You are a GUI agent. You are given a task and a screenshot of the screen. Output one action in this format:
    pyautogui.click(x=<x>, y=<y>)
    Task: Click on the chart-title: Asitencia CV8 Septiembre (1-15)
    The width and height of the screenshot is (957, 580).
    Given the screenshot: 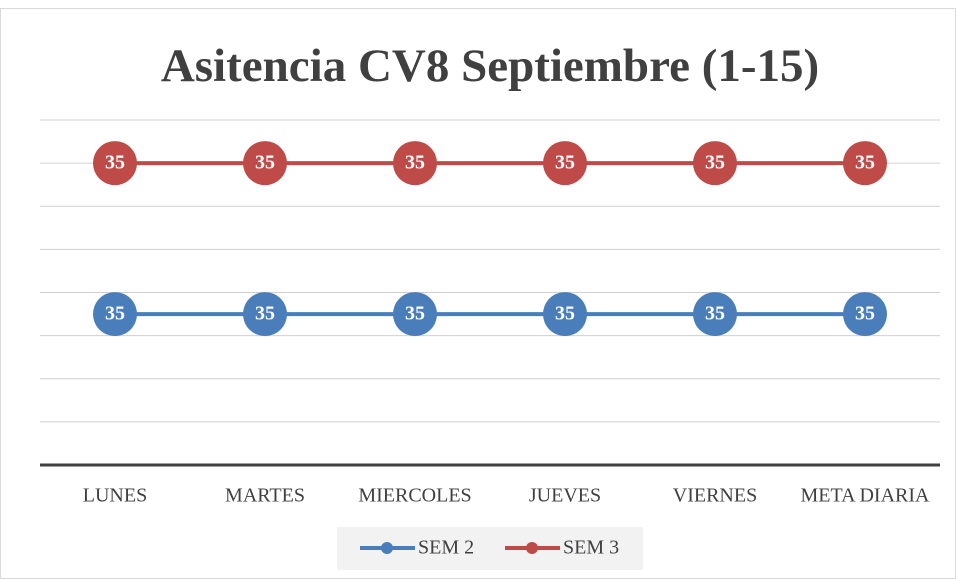 What is the action you would take?
    pyautogui.click(x=490, y=66)
    